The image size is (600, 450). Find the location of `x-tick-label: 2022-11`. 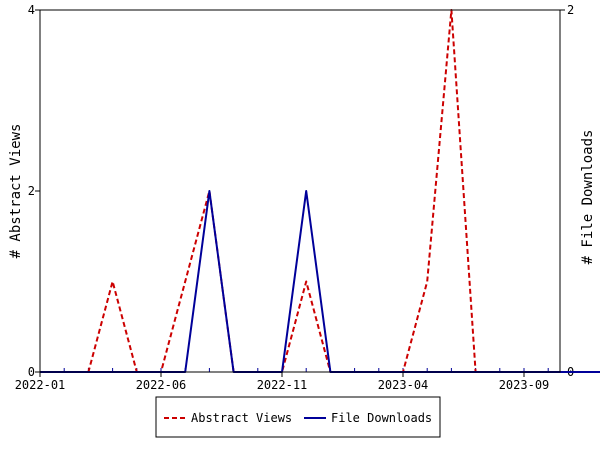

x-tick-label: 2022-11 is located at coordinates (282, 385).